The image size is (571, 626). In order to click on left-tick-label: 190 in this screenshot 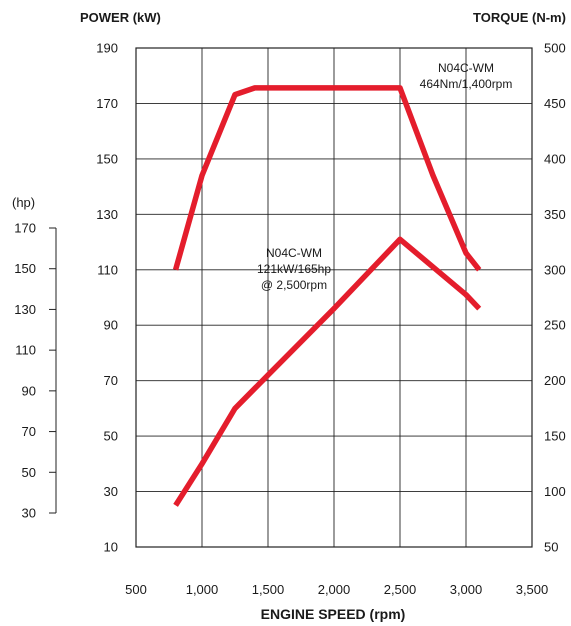, I will do `click(107, 48)`.